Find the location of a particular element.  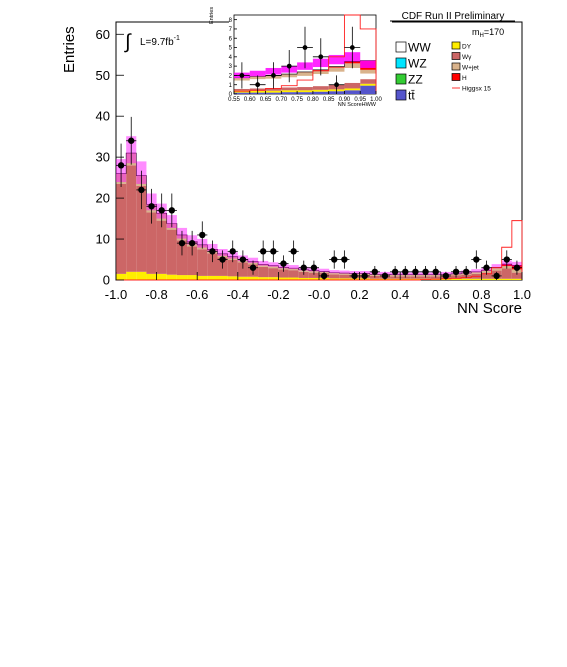

inset-x-axis: 0.55 0.60 0.65 0.70 0.75 0.80 0.85 0.90 0.95 1.00 is located at coordinates (305, 97).